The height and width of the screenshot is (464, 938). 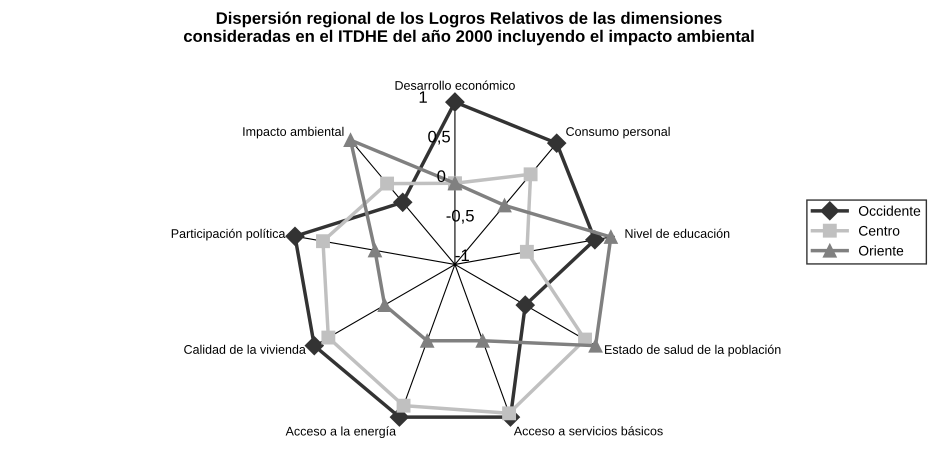 What do you see at coordinates (692, 350) in the screenshot?
I see `spoke-label: Estado de salud de la población` at bounding box center [692, 350].